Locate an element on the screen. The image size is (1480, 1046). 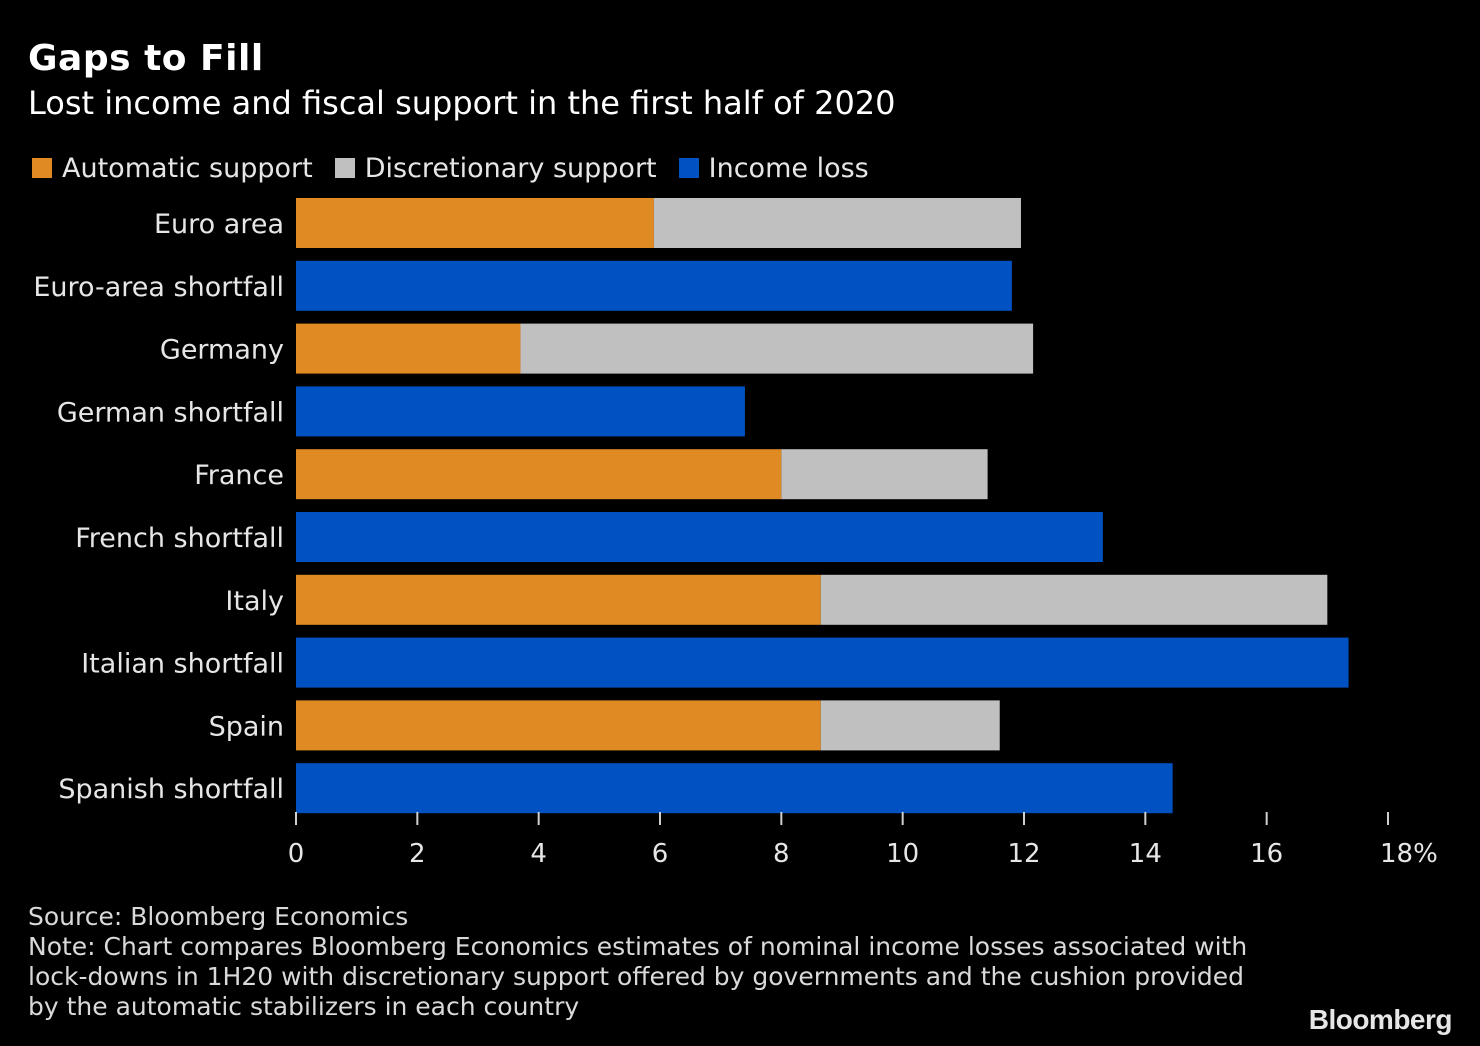
legend-item-income-loss: Income loss is located at coordinates (773, 168).